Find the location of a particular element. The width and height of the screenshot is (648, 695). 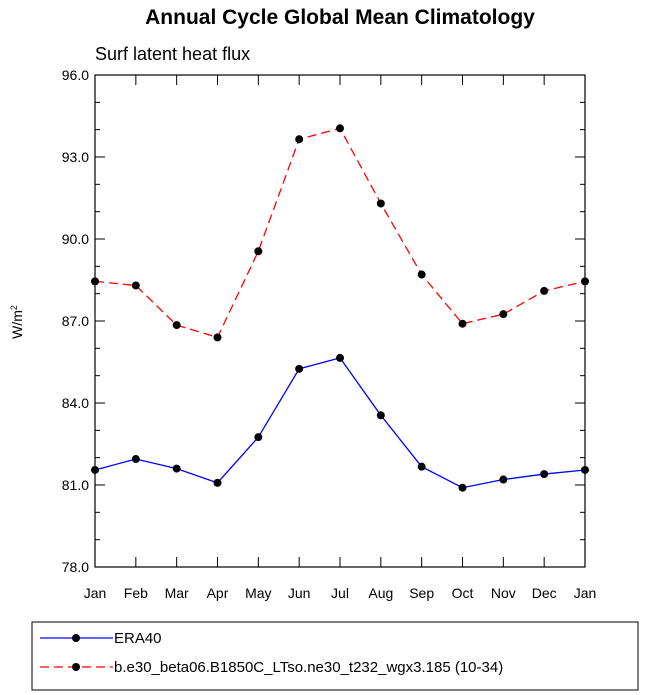

legend-box is located at coordinates (335, 656).